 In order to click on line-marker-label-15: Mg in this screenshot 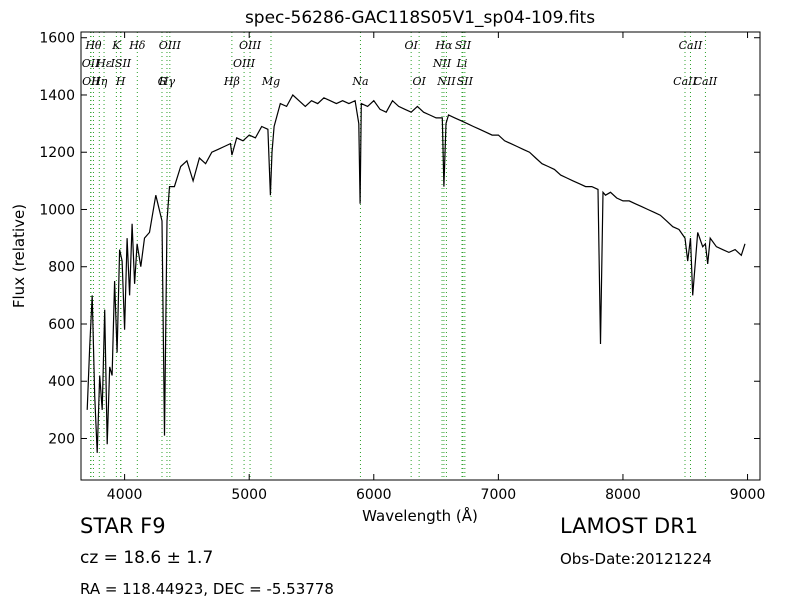, I will do `click(270, 81)`.